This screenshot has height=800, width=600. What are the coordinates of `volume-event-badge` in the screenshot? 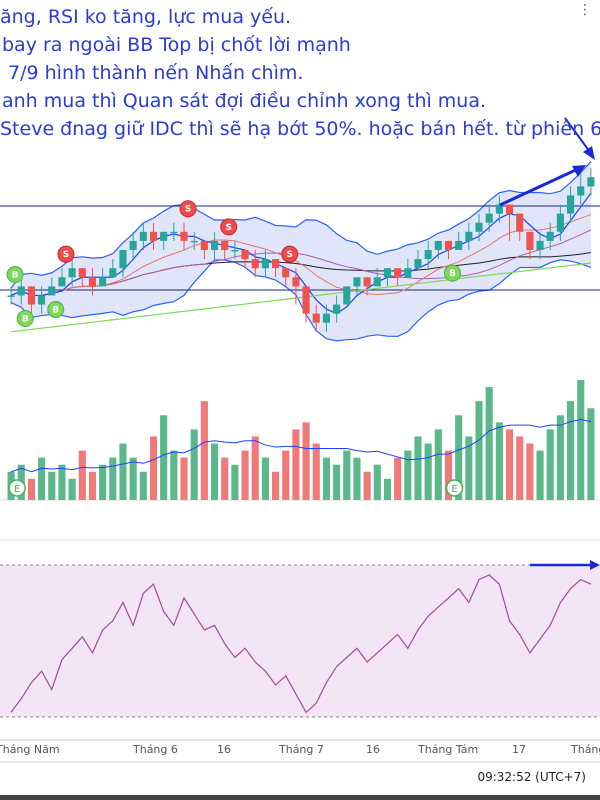 It's located at (17, 488).